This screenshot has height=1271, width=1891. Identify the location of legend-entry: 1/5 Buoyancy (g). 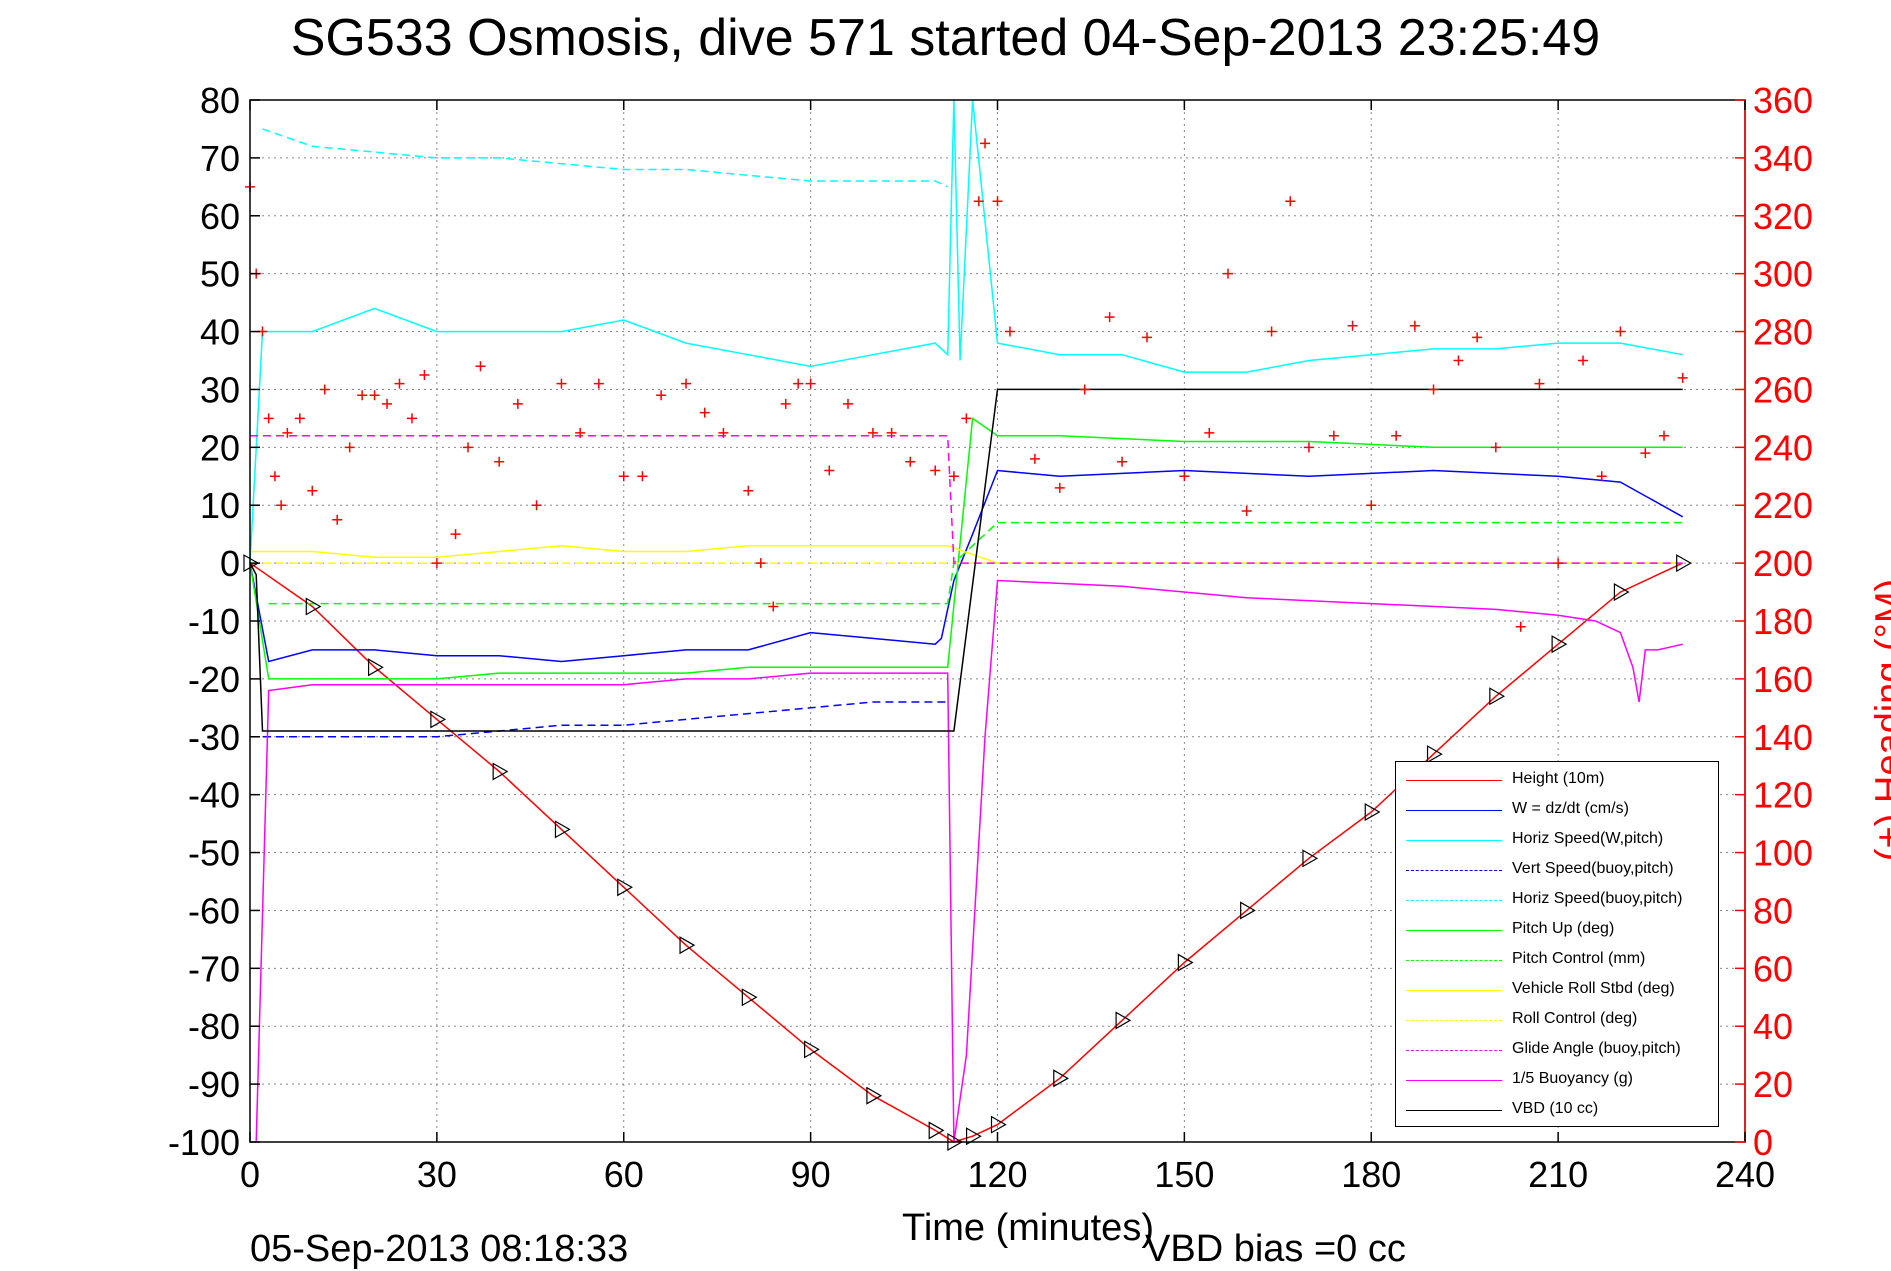
(1557, 1081).